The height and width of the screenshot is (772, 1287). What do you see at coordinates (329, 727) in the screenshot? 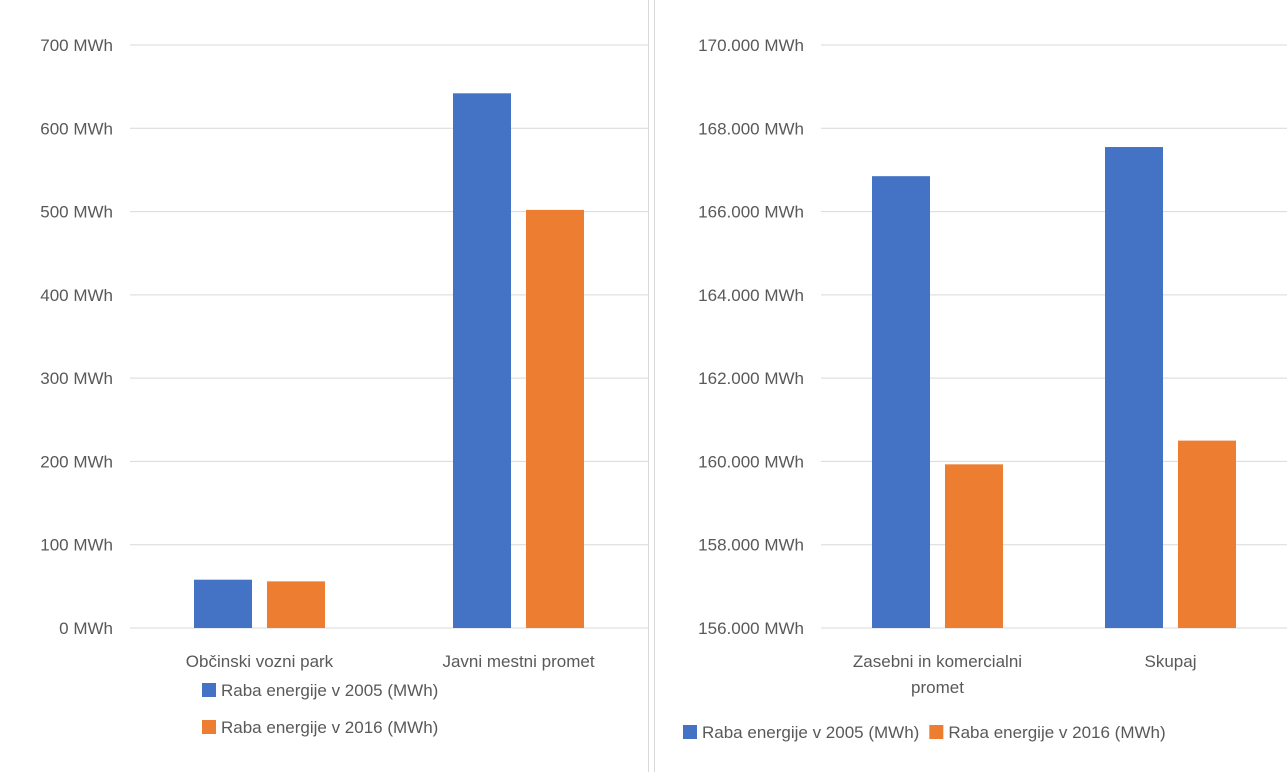
I see `left-legend-label: Raba energije v 2016 (MWh)` at bounding box center [329, 727].